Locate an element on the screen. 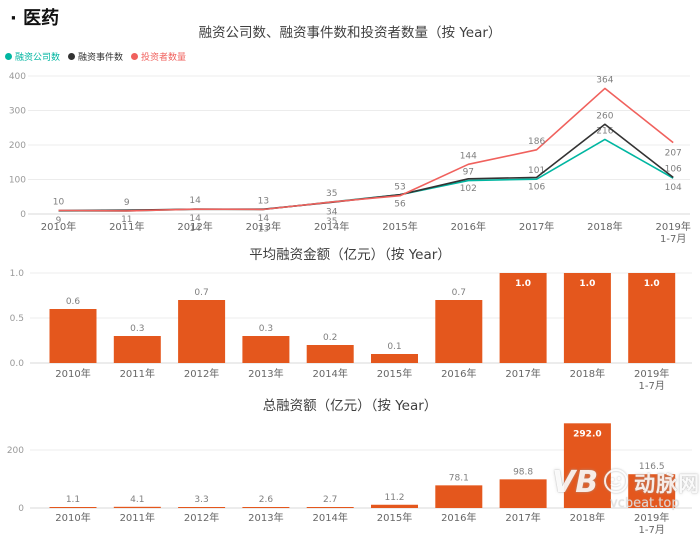  avg-funding-chart-title: 平均融资金额（亿元）（按 Year） is located at coordinates (350, 255).